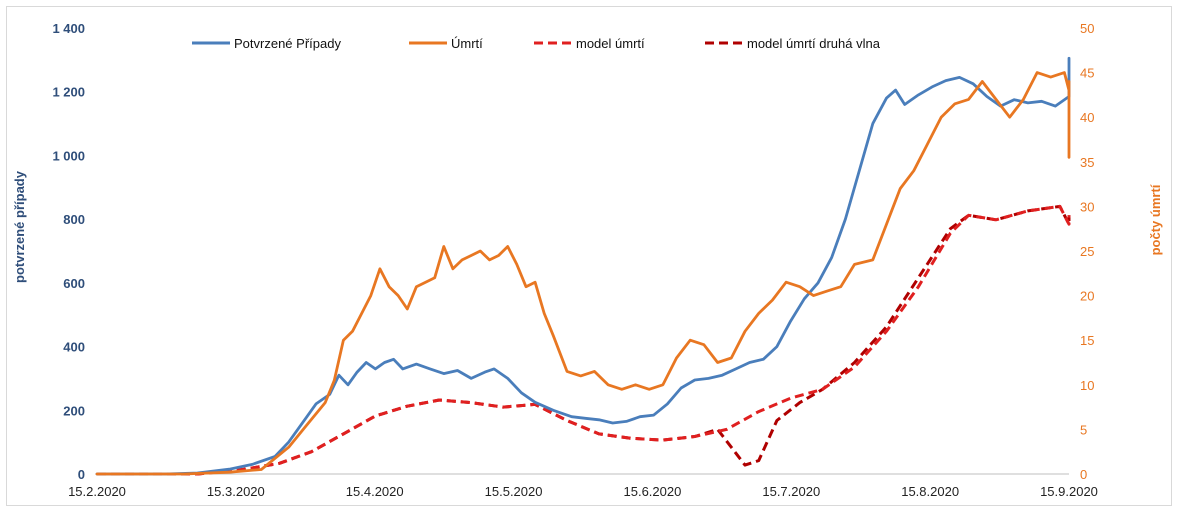 The image size is (1179, 513). I want to click on y-left-tick-label: 800, so click(74, 219).